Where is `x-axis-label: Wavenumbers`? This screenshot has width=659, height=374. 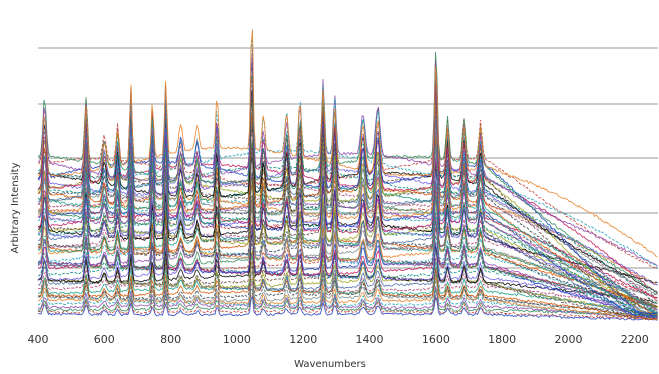 x-axis-label: Wavenumbers is located at coordinates (330, 364).